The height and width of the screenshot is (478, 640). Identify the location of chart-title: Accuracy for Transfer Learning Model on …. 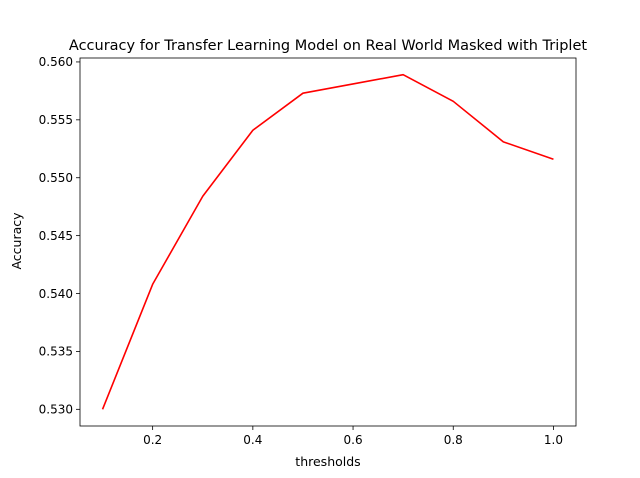
(328, 46).